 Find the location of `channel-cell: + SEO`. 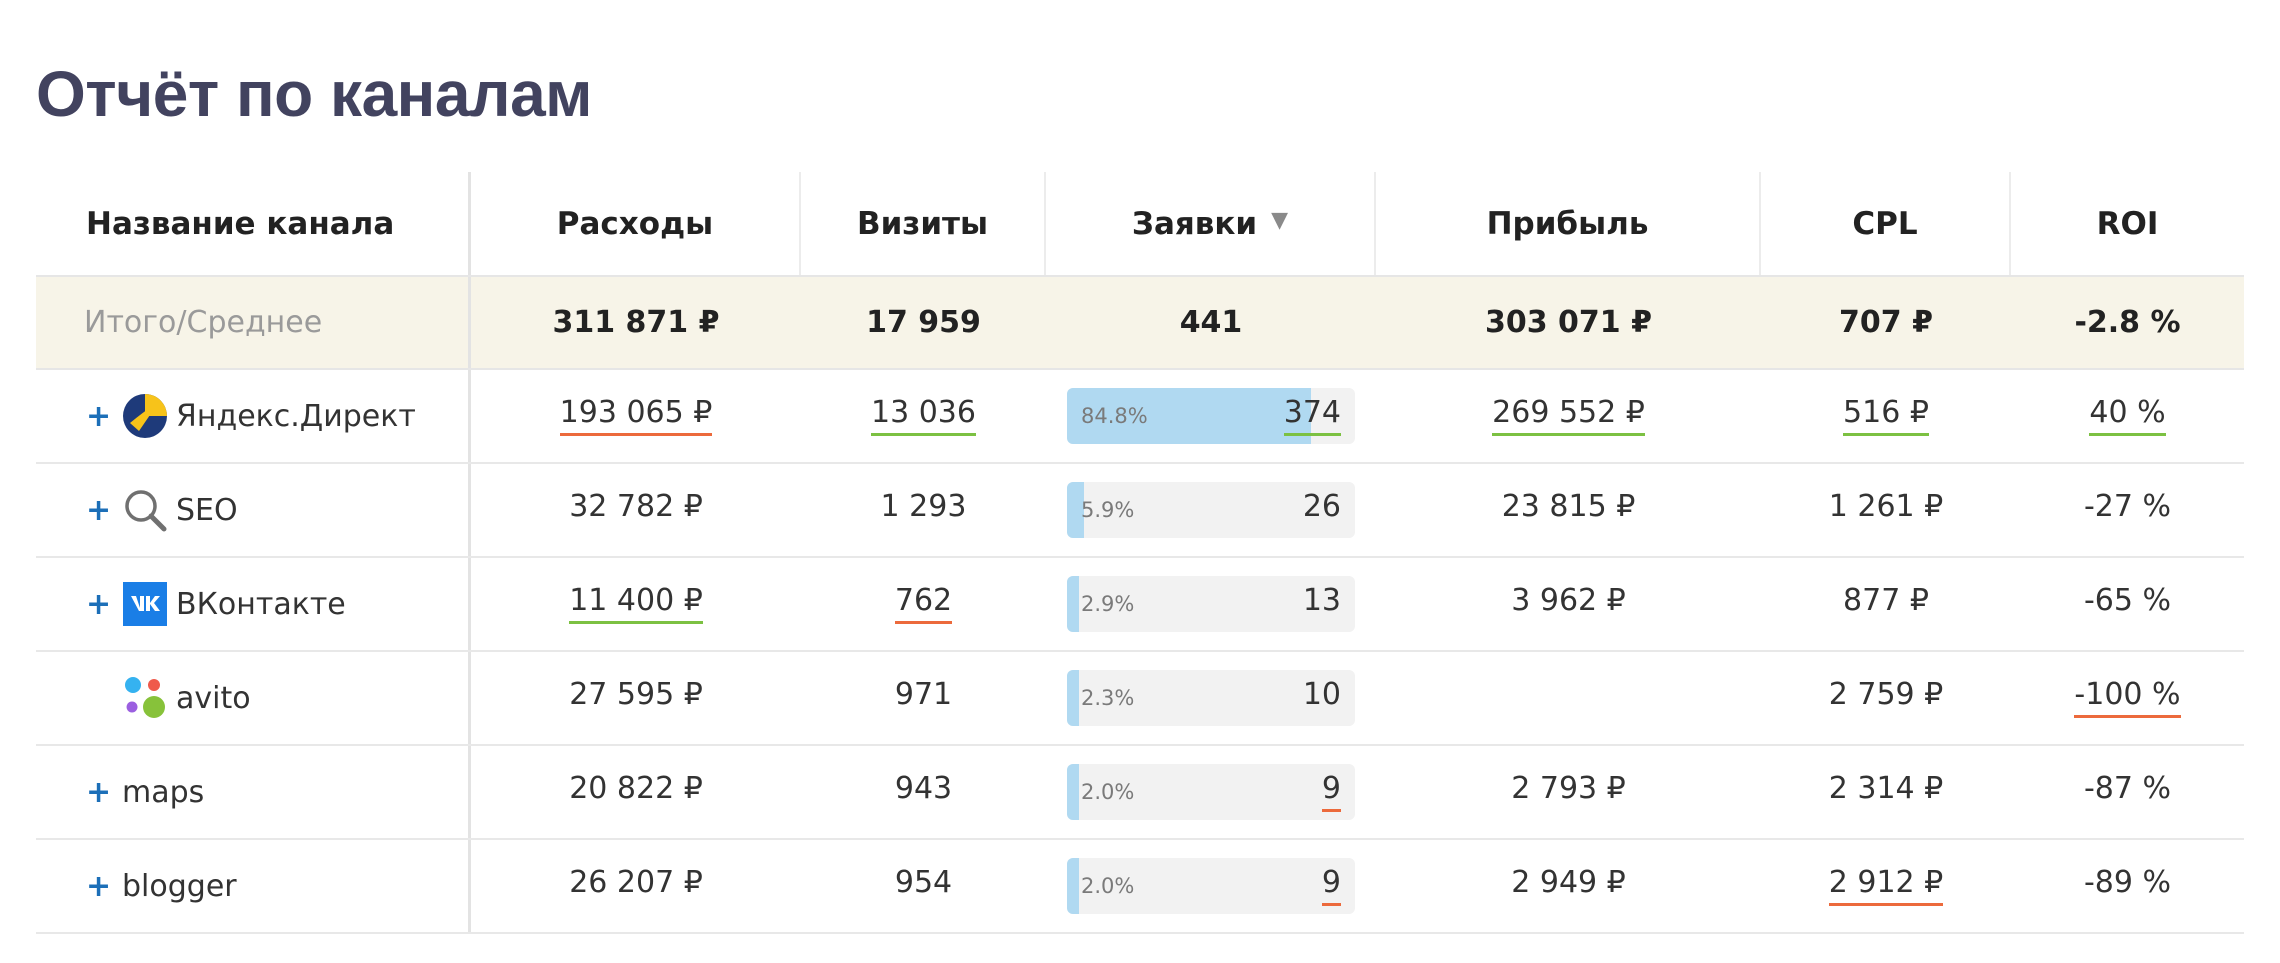

channel-cell: + SEO is located at coordinates (253, 510).